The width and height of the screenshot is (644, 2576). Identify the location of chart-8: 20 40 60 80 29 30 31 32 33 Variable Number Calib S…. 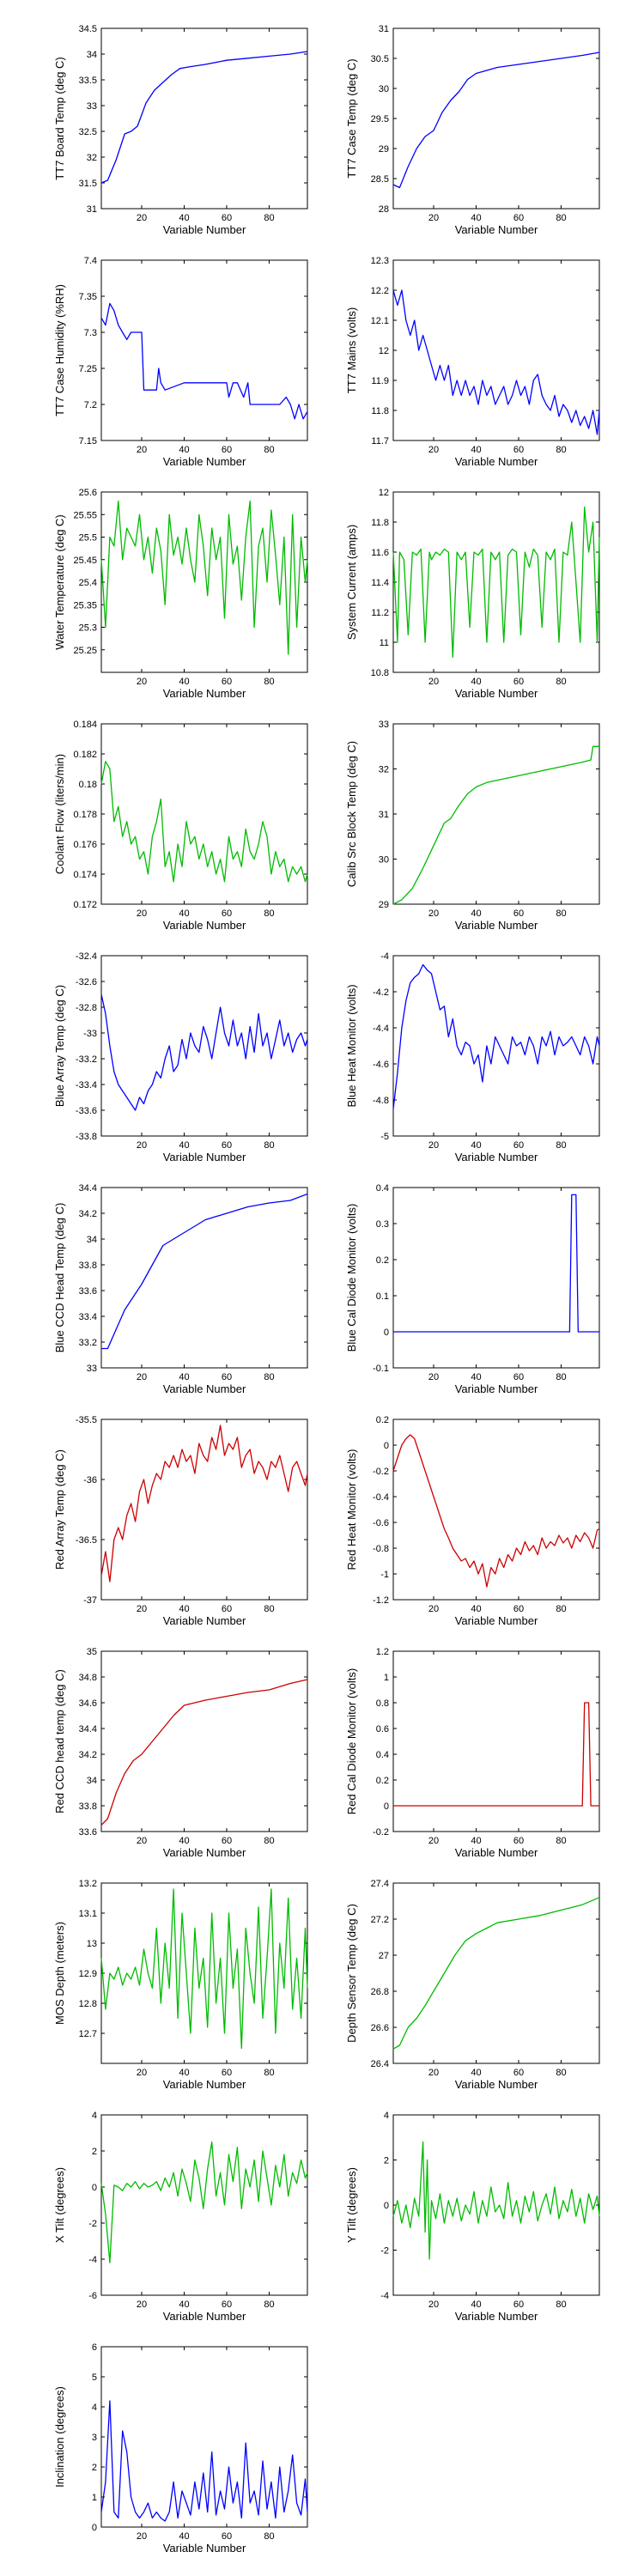
(472, 826).